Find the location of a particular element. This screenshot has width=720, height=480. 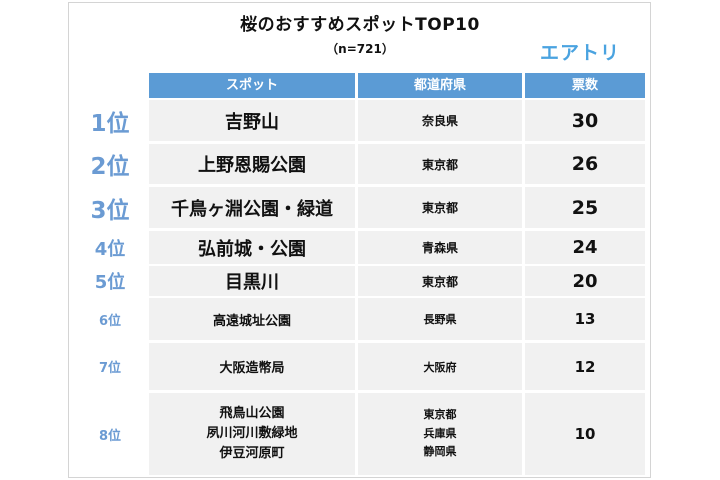

prefecture-name: 大阪府 is located at coordinates (440, 367).